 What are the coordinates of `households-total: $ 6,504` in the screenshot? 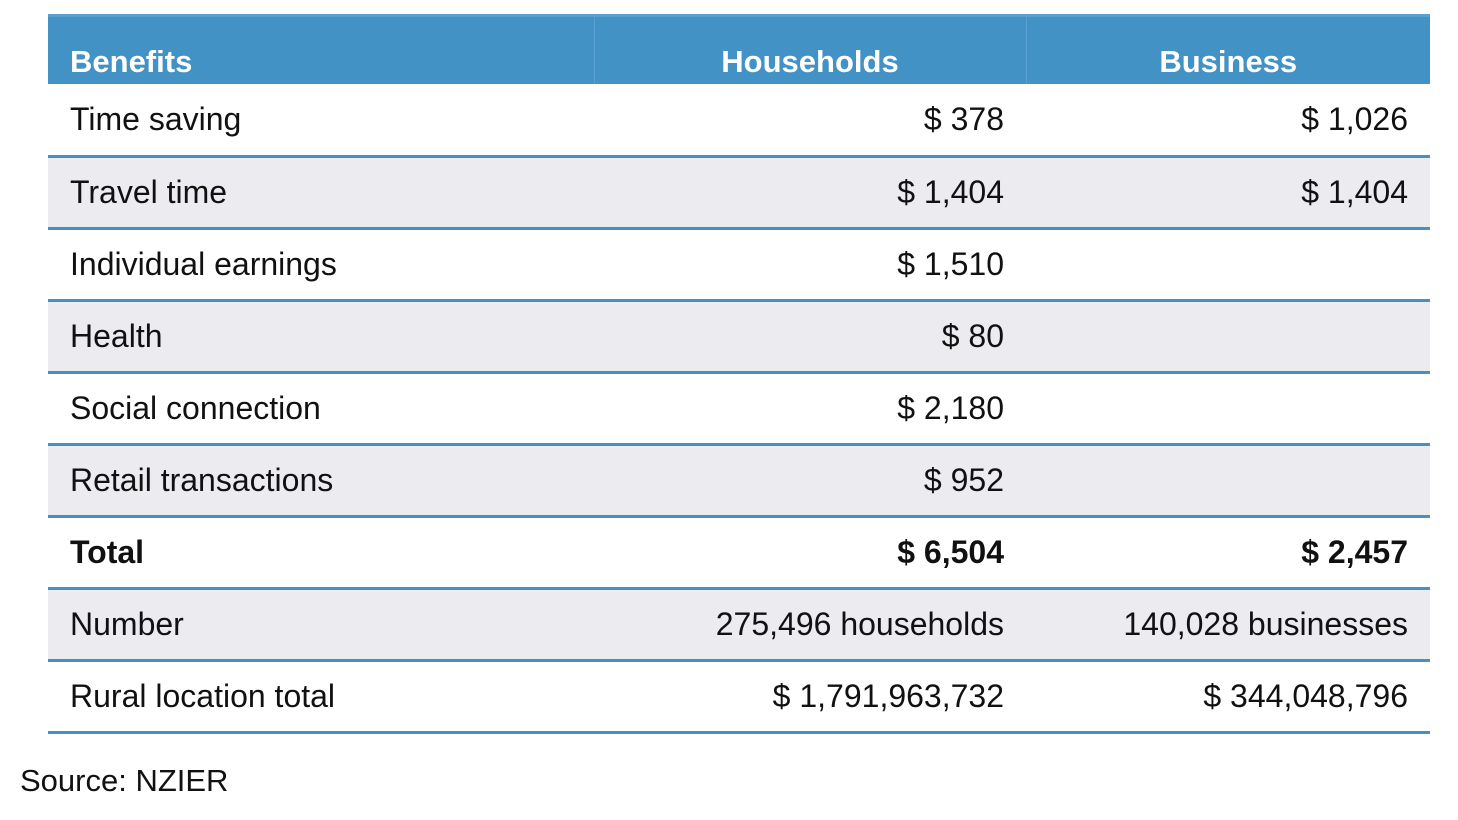 It's located at (810, 553).